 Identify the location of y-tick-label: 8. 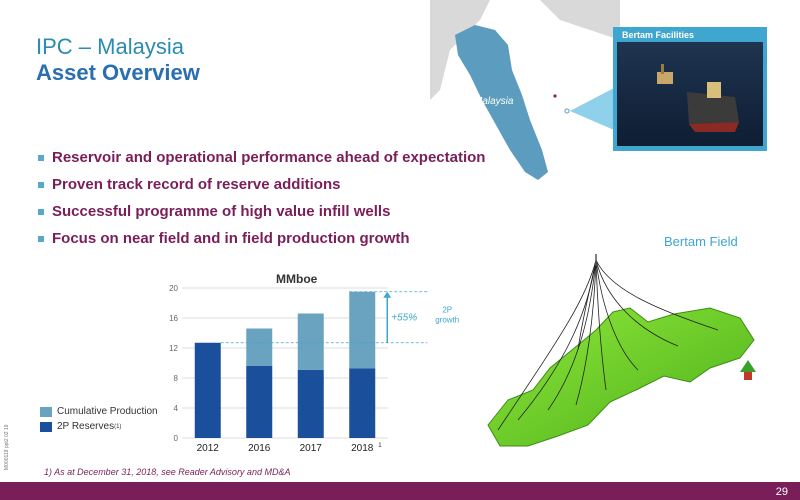
(176, 378).